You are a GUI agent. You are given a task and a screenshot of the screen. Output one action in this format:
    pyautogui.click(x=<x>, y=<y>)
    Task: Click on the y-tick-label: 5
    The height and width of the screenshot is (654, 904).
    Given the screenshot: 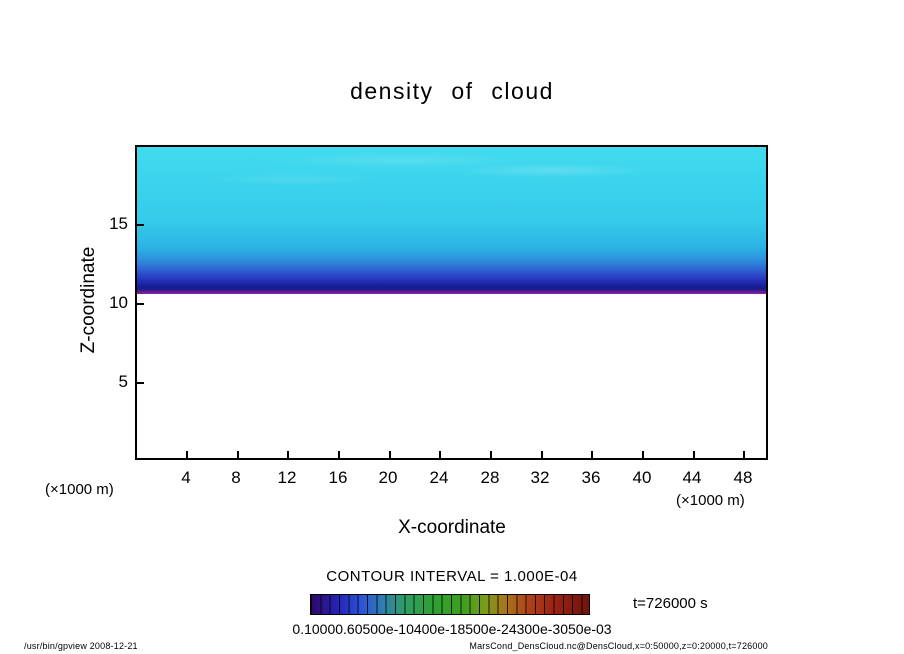 What is the action you would take?
    pyautogui.click(x=123, y=381)
    